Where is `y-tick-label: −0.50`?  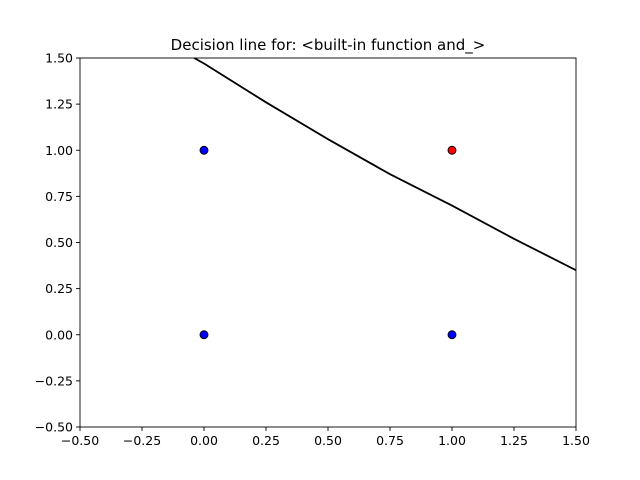
y-tick-label: −0.50 is located at coordinates (54, 427).